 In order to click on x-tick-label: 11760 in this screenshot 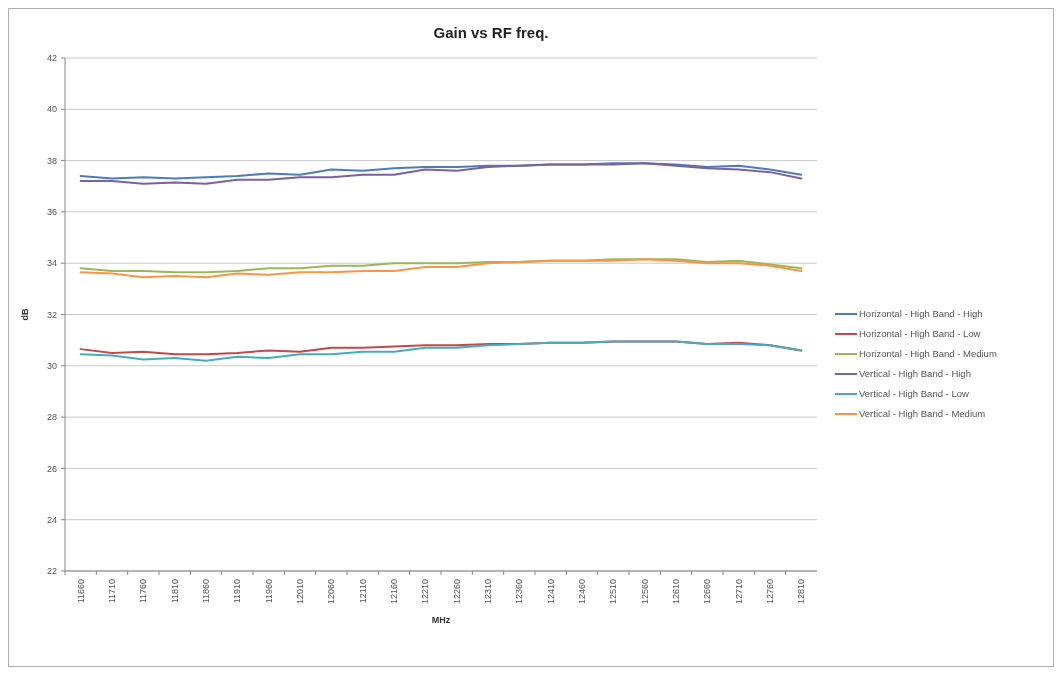, I will do `click(143, 591)`.